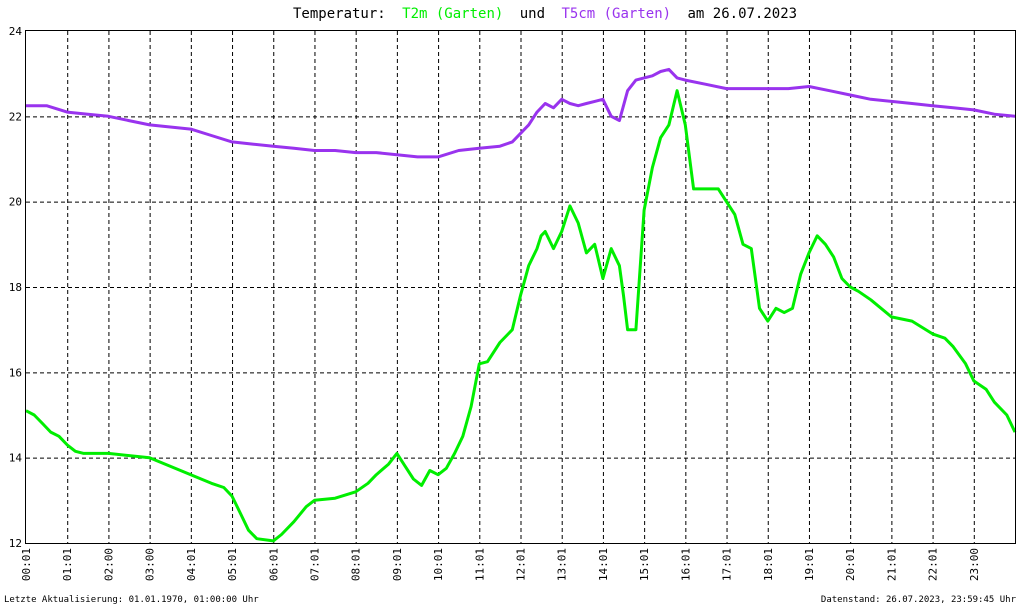  I want to click on y-tick-label: 24, so click(16, 31).